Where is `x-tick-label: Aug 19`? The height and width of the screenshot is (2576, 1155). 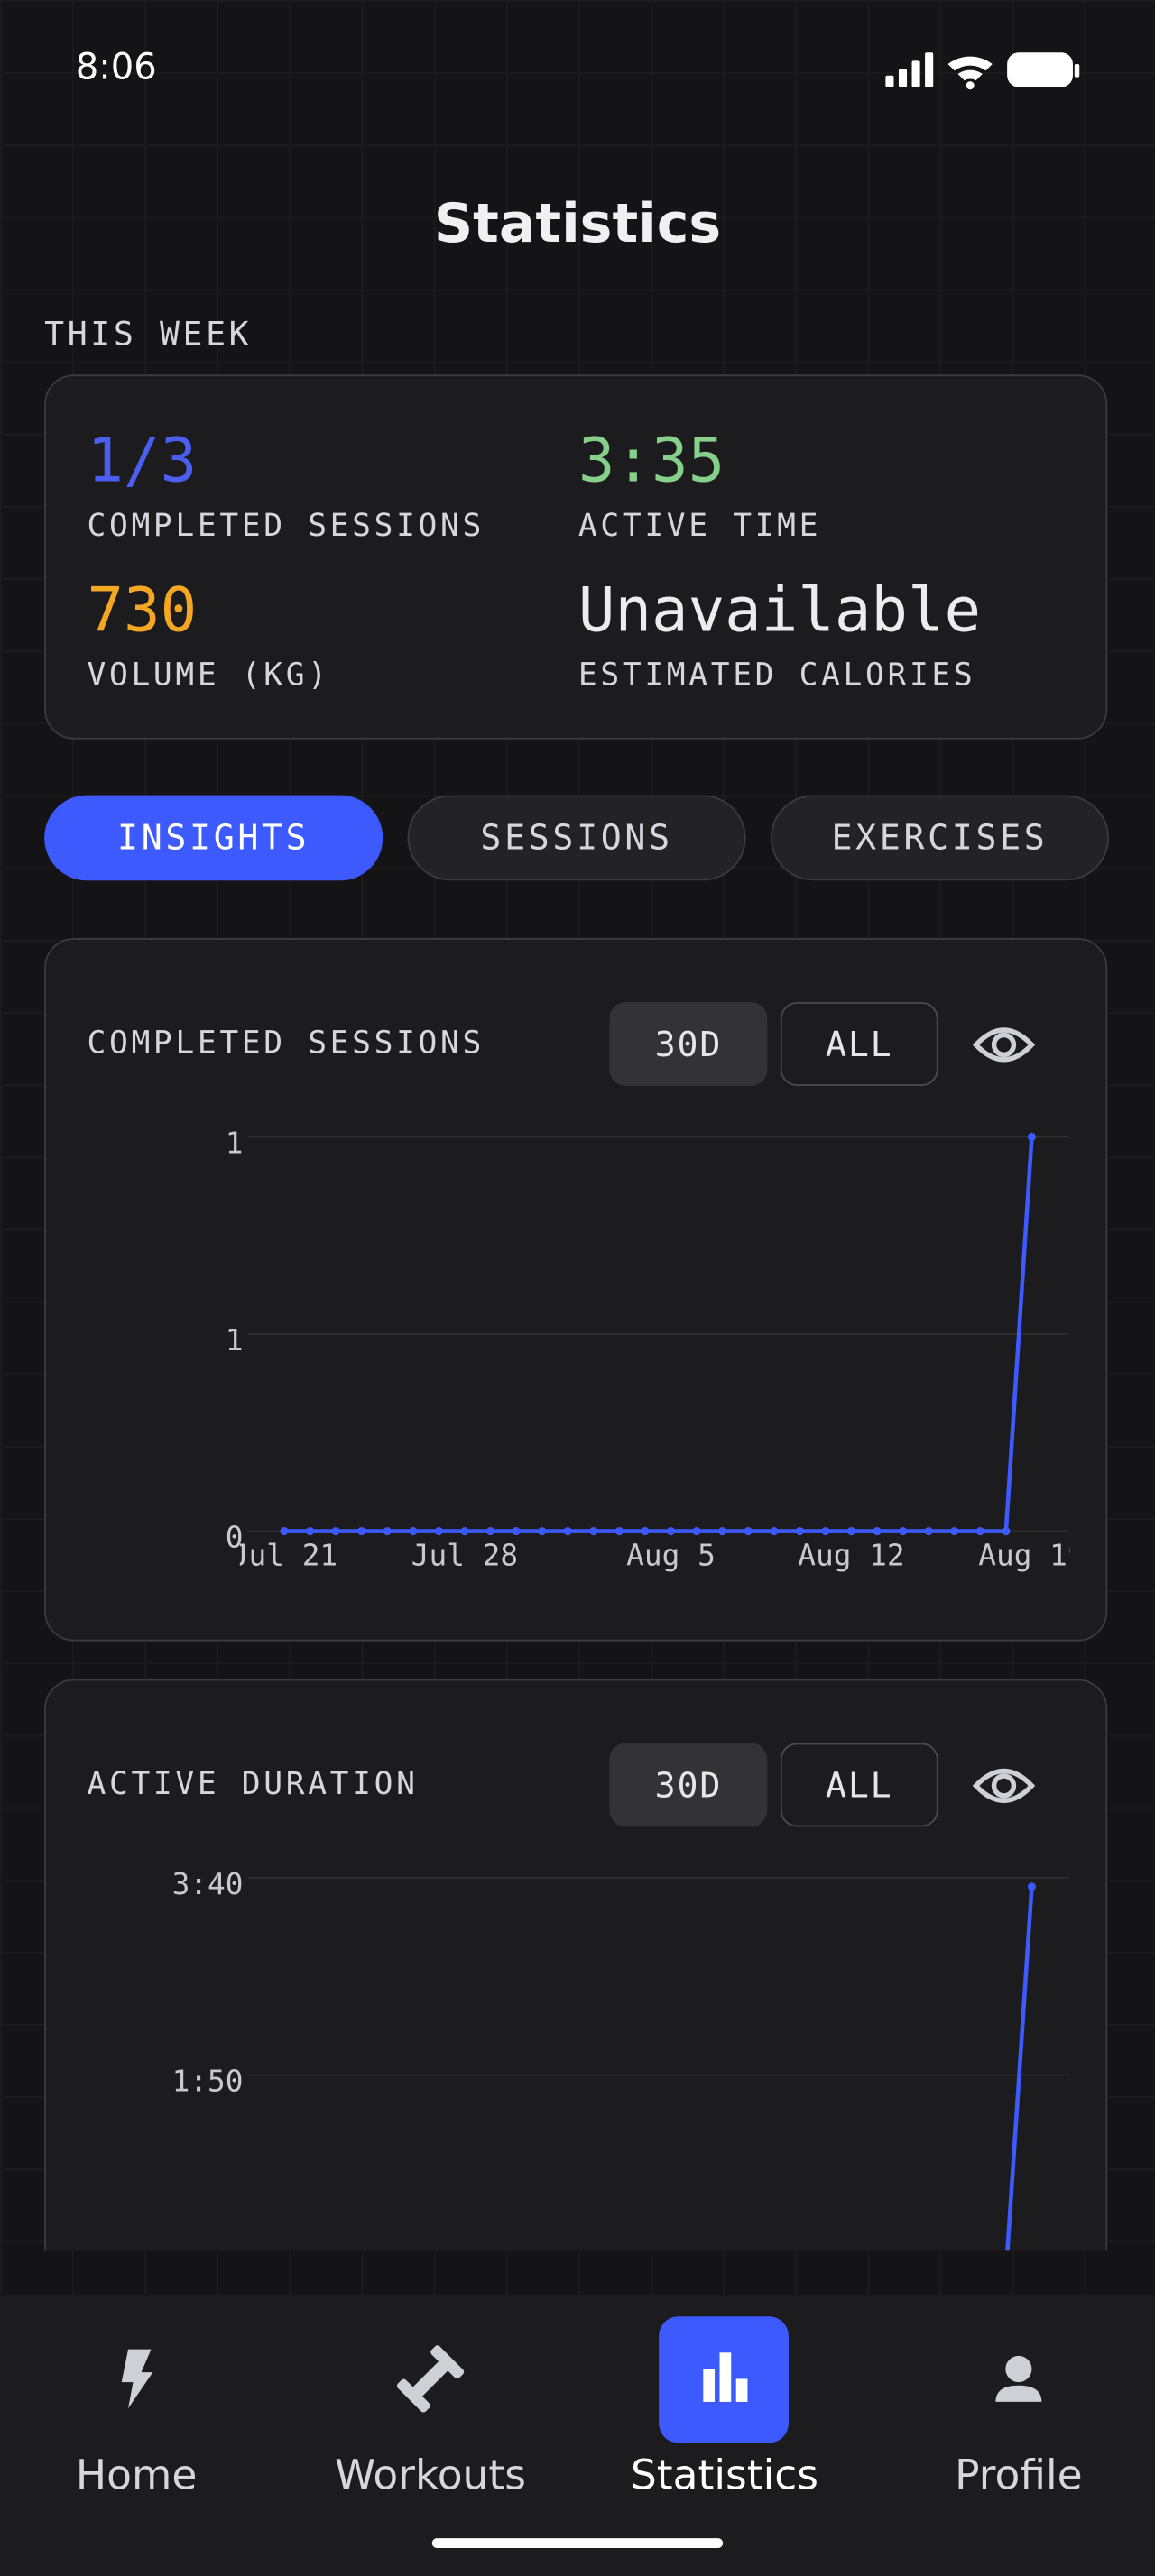 x-tick-label: Aug 19 is located at coordinates (1031, 1556).